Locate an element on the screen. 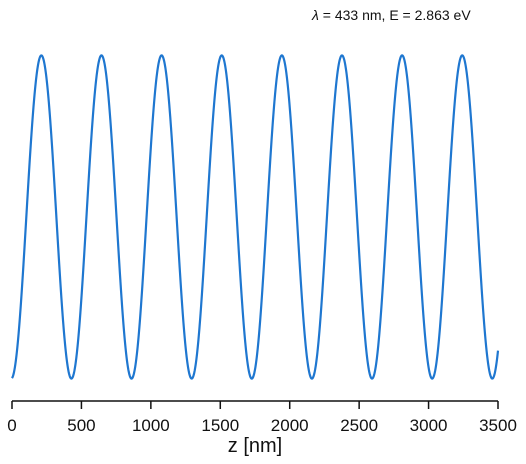 The width and height of the screenshot is (526, 464). x-tick-label: 3500 is located at coordinates (498, 425).